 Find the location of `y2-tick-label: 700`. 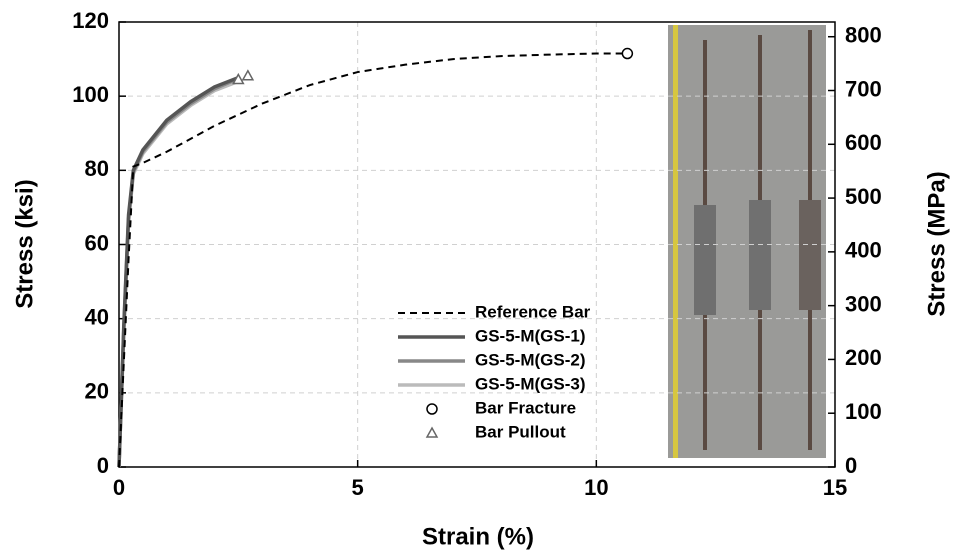

y2-tick-label: 700 is located at coordinates (863, 88).